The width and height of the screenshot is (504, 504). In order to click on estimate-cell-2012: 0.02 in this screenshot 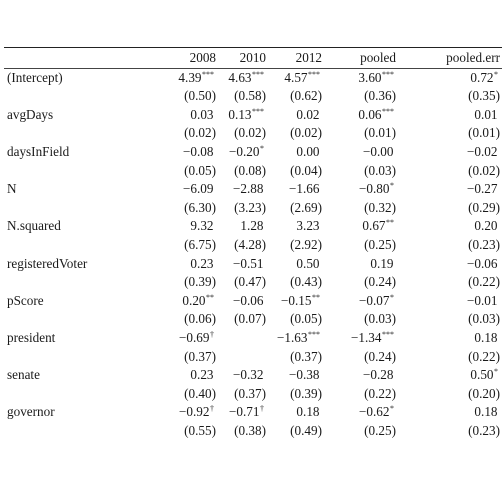, I will do `click(296, 115)`.